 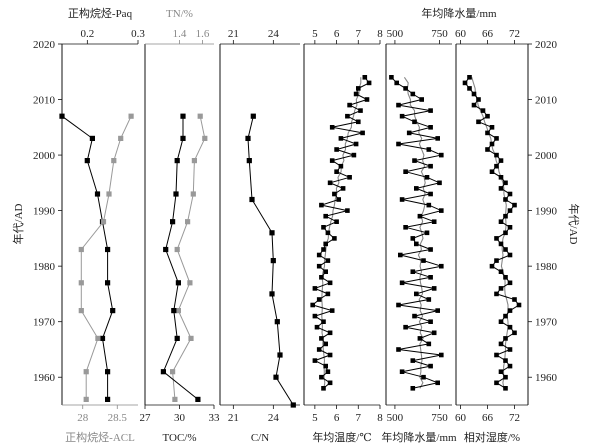 What do you see at coordinates (44, 101) in the screenshot?
I see `left-year-tick-label: 2010` at bounding box center [44, 101].